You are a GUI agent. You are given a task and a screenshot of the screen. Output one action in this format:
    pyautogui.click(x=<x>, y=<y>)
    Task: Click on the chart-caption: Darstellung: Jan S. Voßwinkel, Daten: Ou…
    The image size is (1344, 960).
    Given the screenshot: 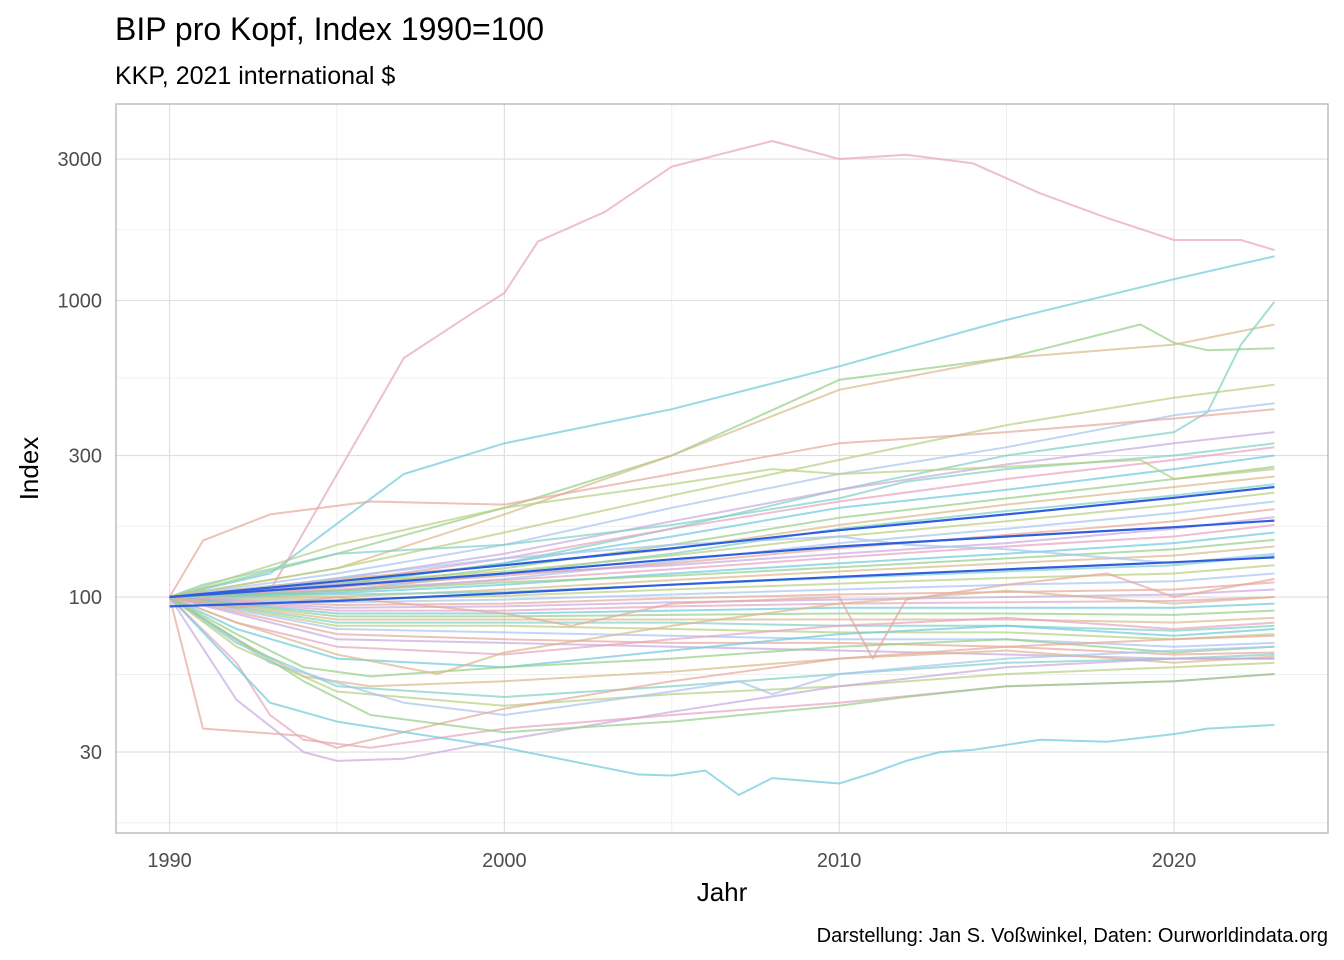 What is the action you would take?
    pyautogui.click(x=1072, y=936)
    